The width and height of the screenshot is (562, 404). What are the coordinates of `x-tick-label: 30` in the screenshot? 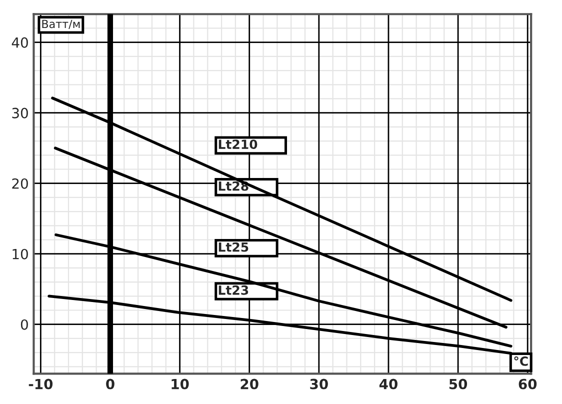 It's located at (319, 384).